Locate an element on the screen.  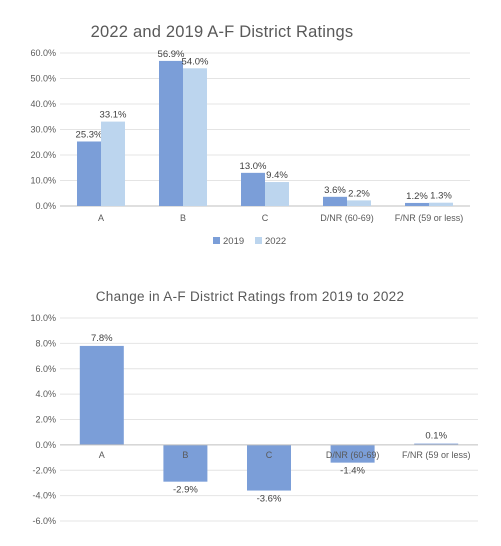
data-label: 7.8% is located at coordinates (102, 338).